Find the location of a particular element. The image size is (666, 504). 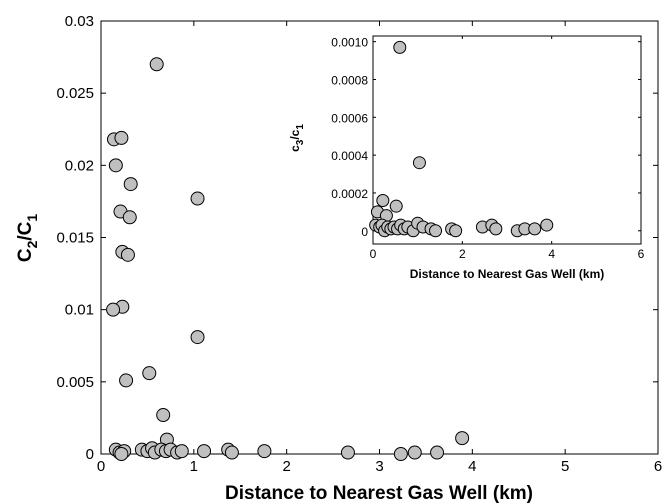

main-x-tick-label: 5 is located at coordinates (565, 466).